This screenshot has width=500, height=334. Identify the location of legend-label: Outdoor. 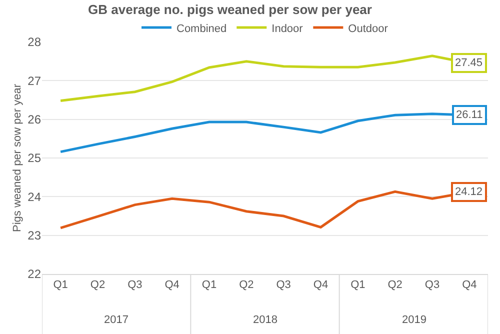
(368, 28).